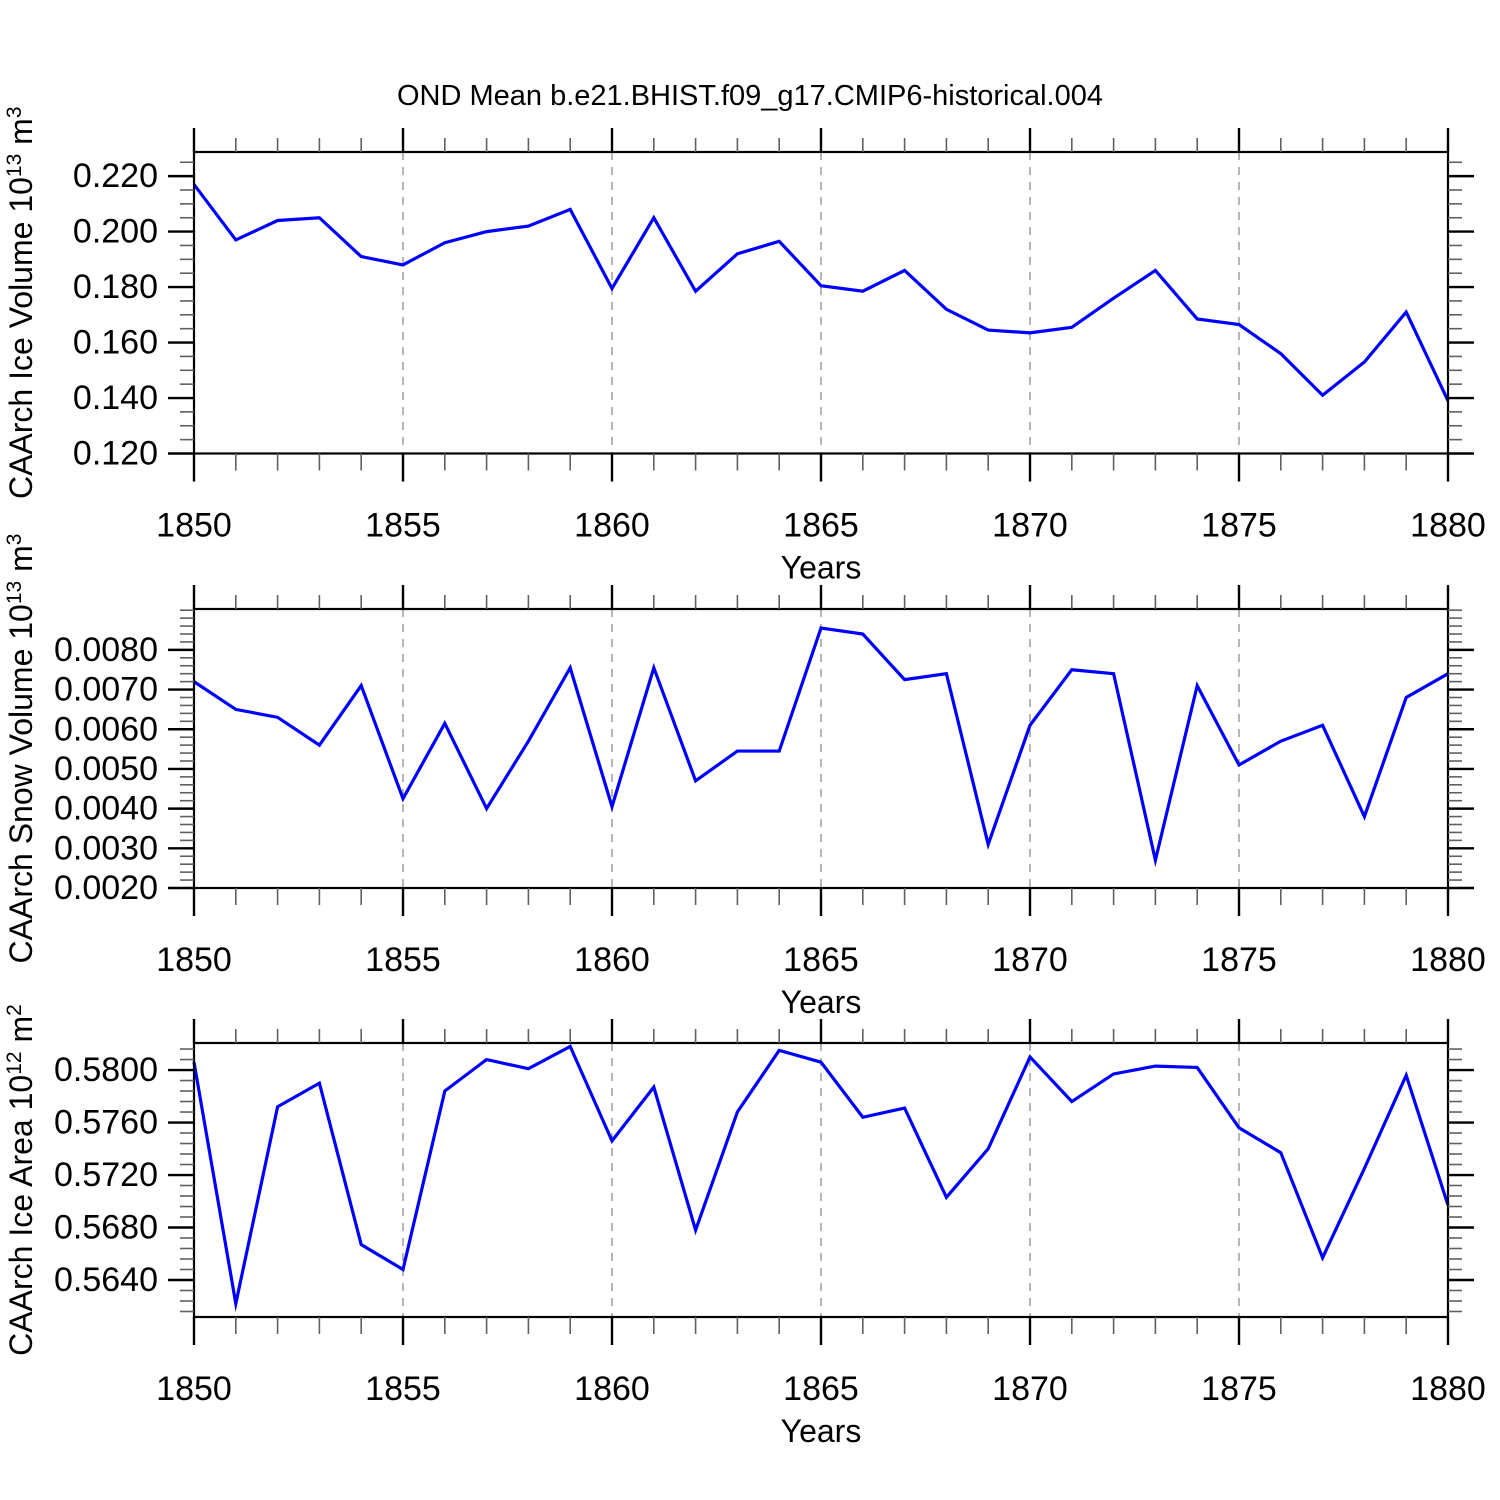  I want to click on y-tick-label: 0.0050, so click(106, 769).